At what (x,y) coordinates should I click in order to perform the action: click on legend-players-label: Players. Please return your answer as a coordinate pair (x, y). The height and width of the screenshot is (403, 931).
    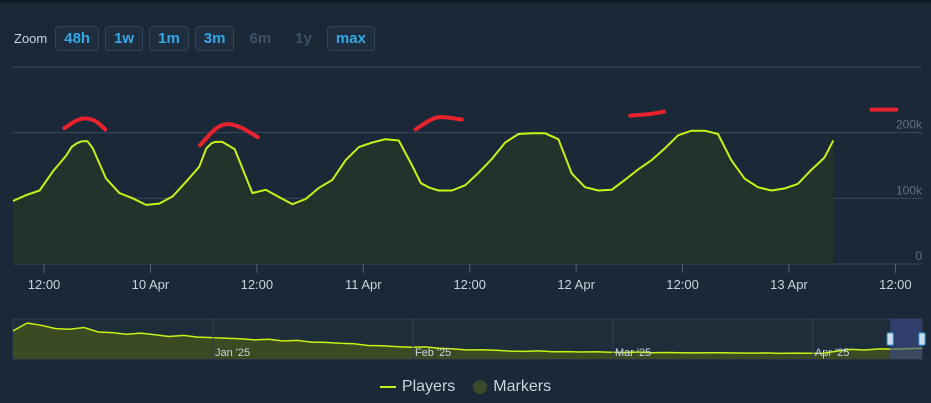
    Looking at the image, I should click on (428, 386).